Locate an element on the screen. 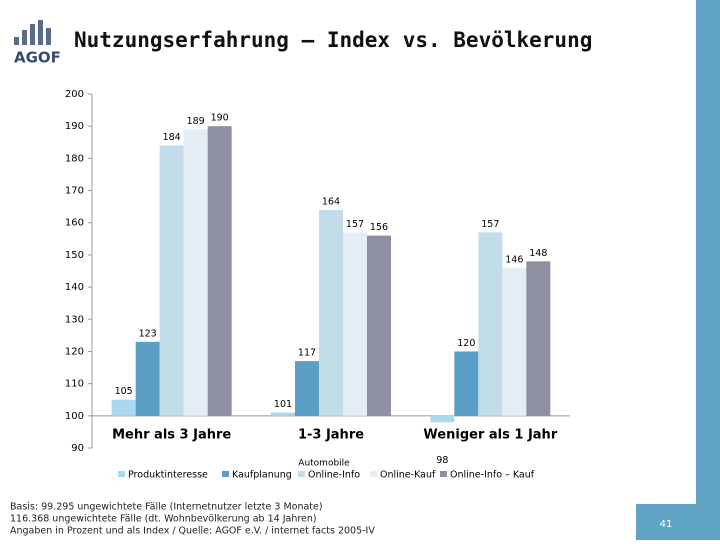 This screenshot has width=720, height=544. value-label: 101 is located at coordinates (283, 404).